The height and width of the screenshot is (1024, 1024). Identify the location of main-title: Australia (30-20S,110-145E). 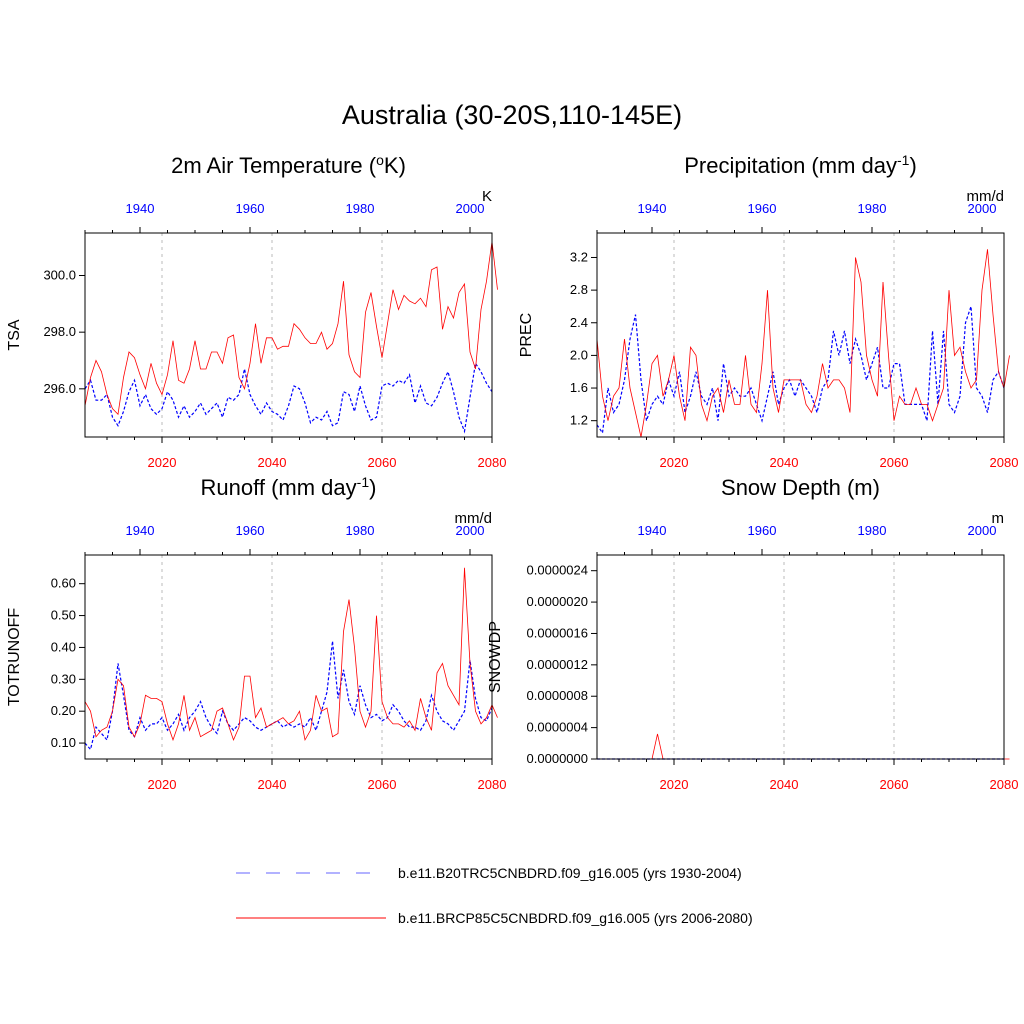
(512, 115).